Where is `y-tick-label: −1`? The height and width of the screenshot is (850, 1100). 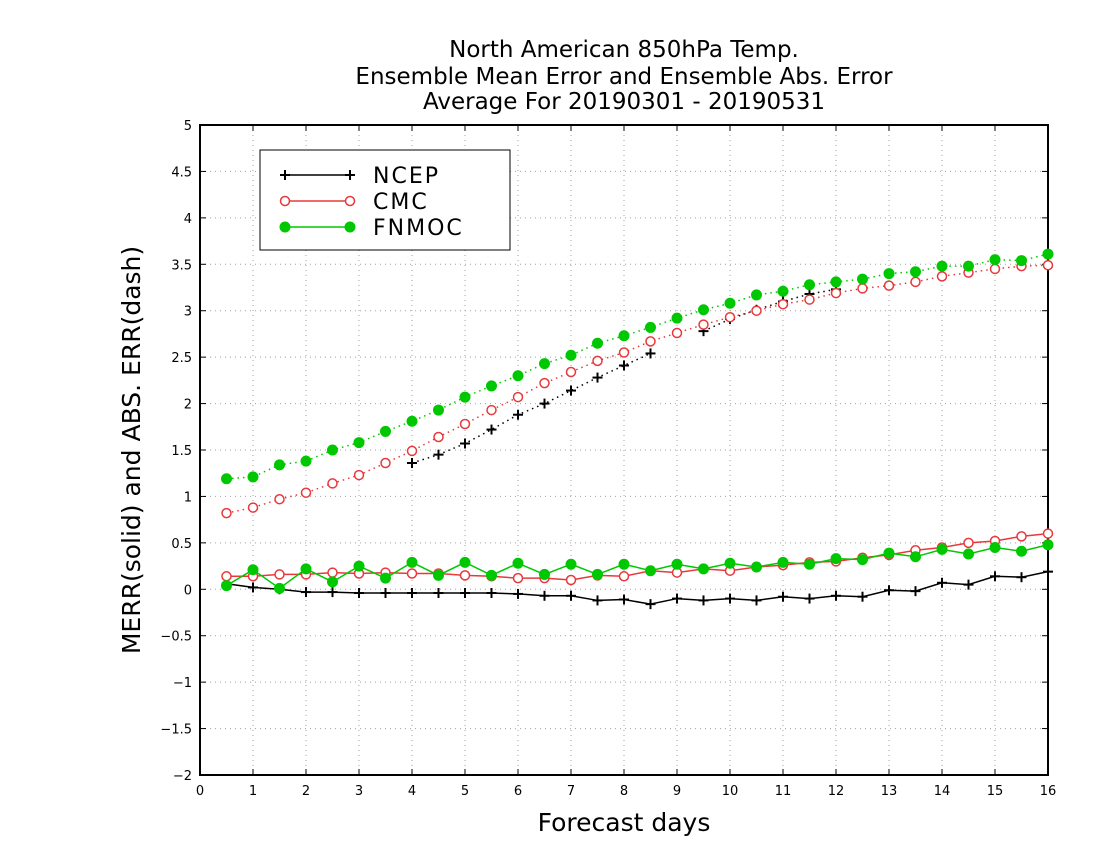
y-tick-label: −1 is located at coordinates (182, 683).